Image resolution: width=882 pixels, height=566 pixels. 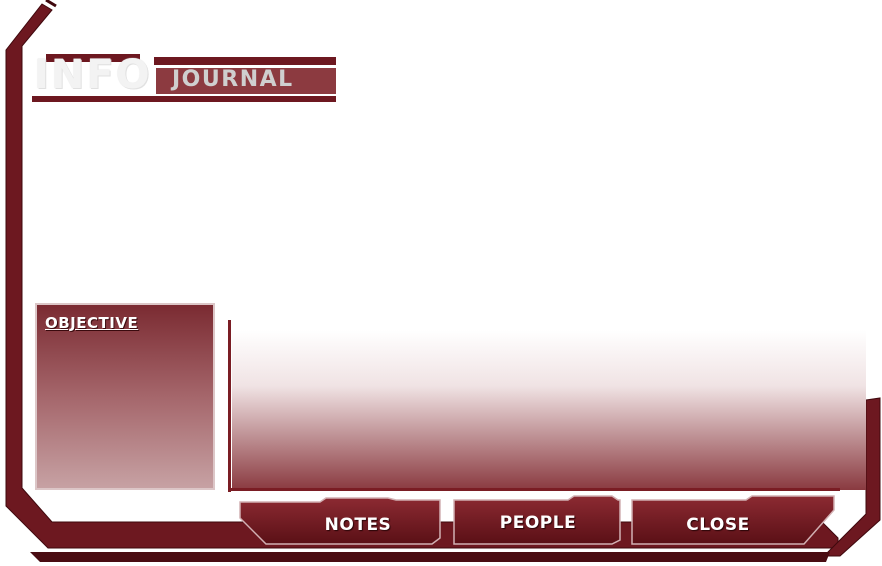 What do you see at coordinates (718, 525) in the screenshot?
I see `close-button: CLOSE` at bounding box center [718, 525].